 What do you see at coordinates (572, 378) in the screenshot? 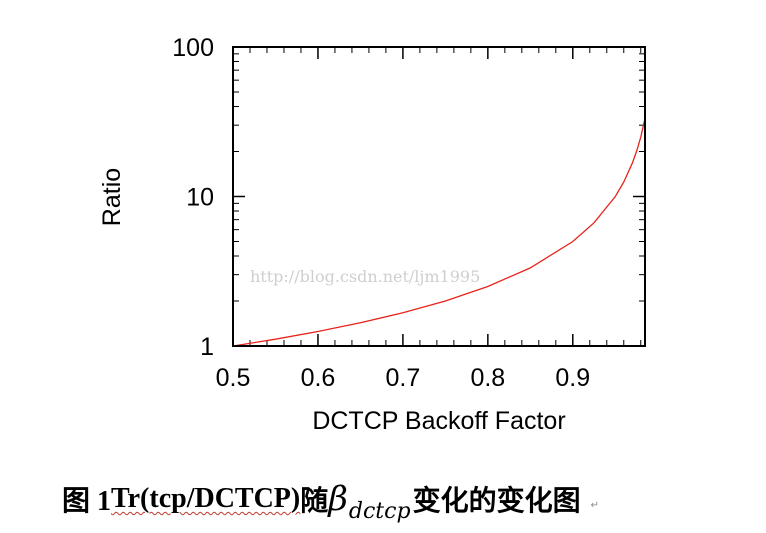
I see `x-tick-label: 0.9` at bounding box center [572, 378].